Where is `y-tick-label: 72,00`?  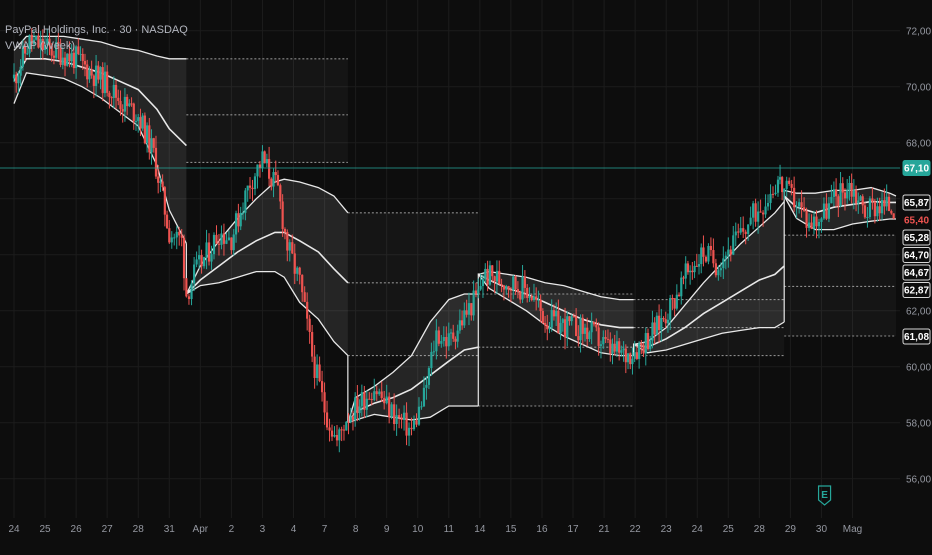
y-tick-label: 72,00 is located at coordinates (918, 31).